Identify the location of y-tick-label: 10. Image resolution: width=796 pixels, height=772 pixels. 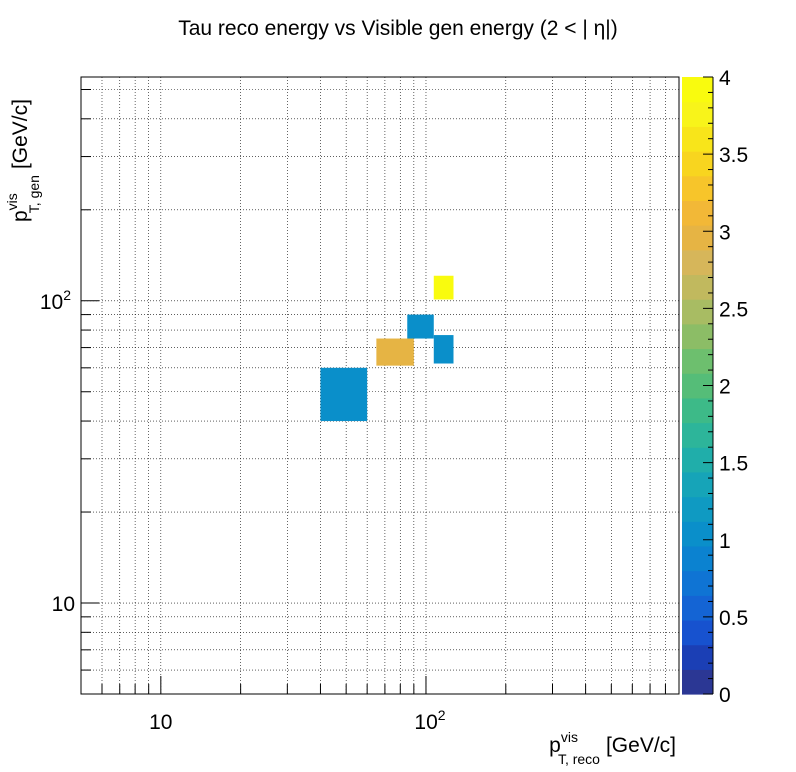
(63, 604).